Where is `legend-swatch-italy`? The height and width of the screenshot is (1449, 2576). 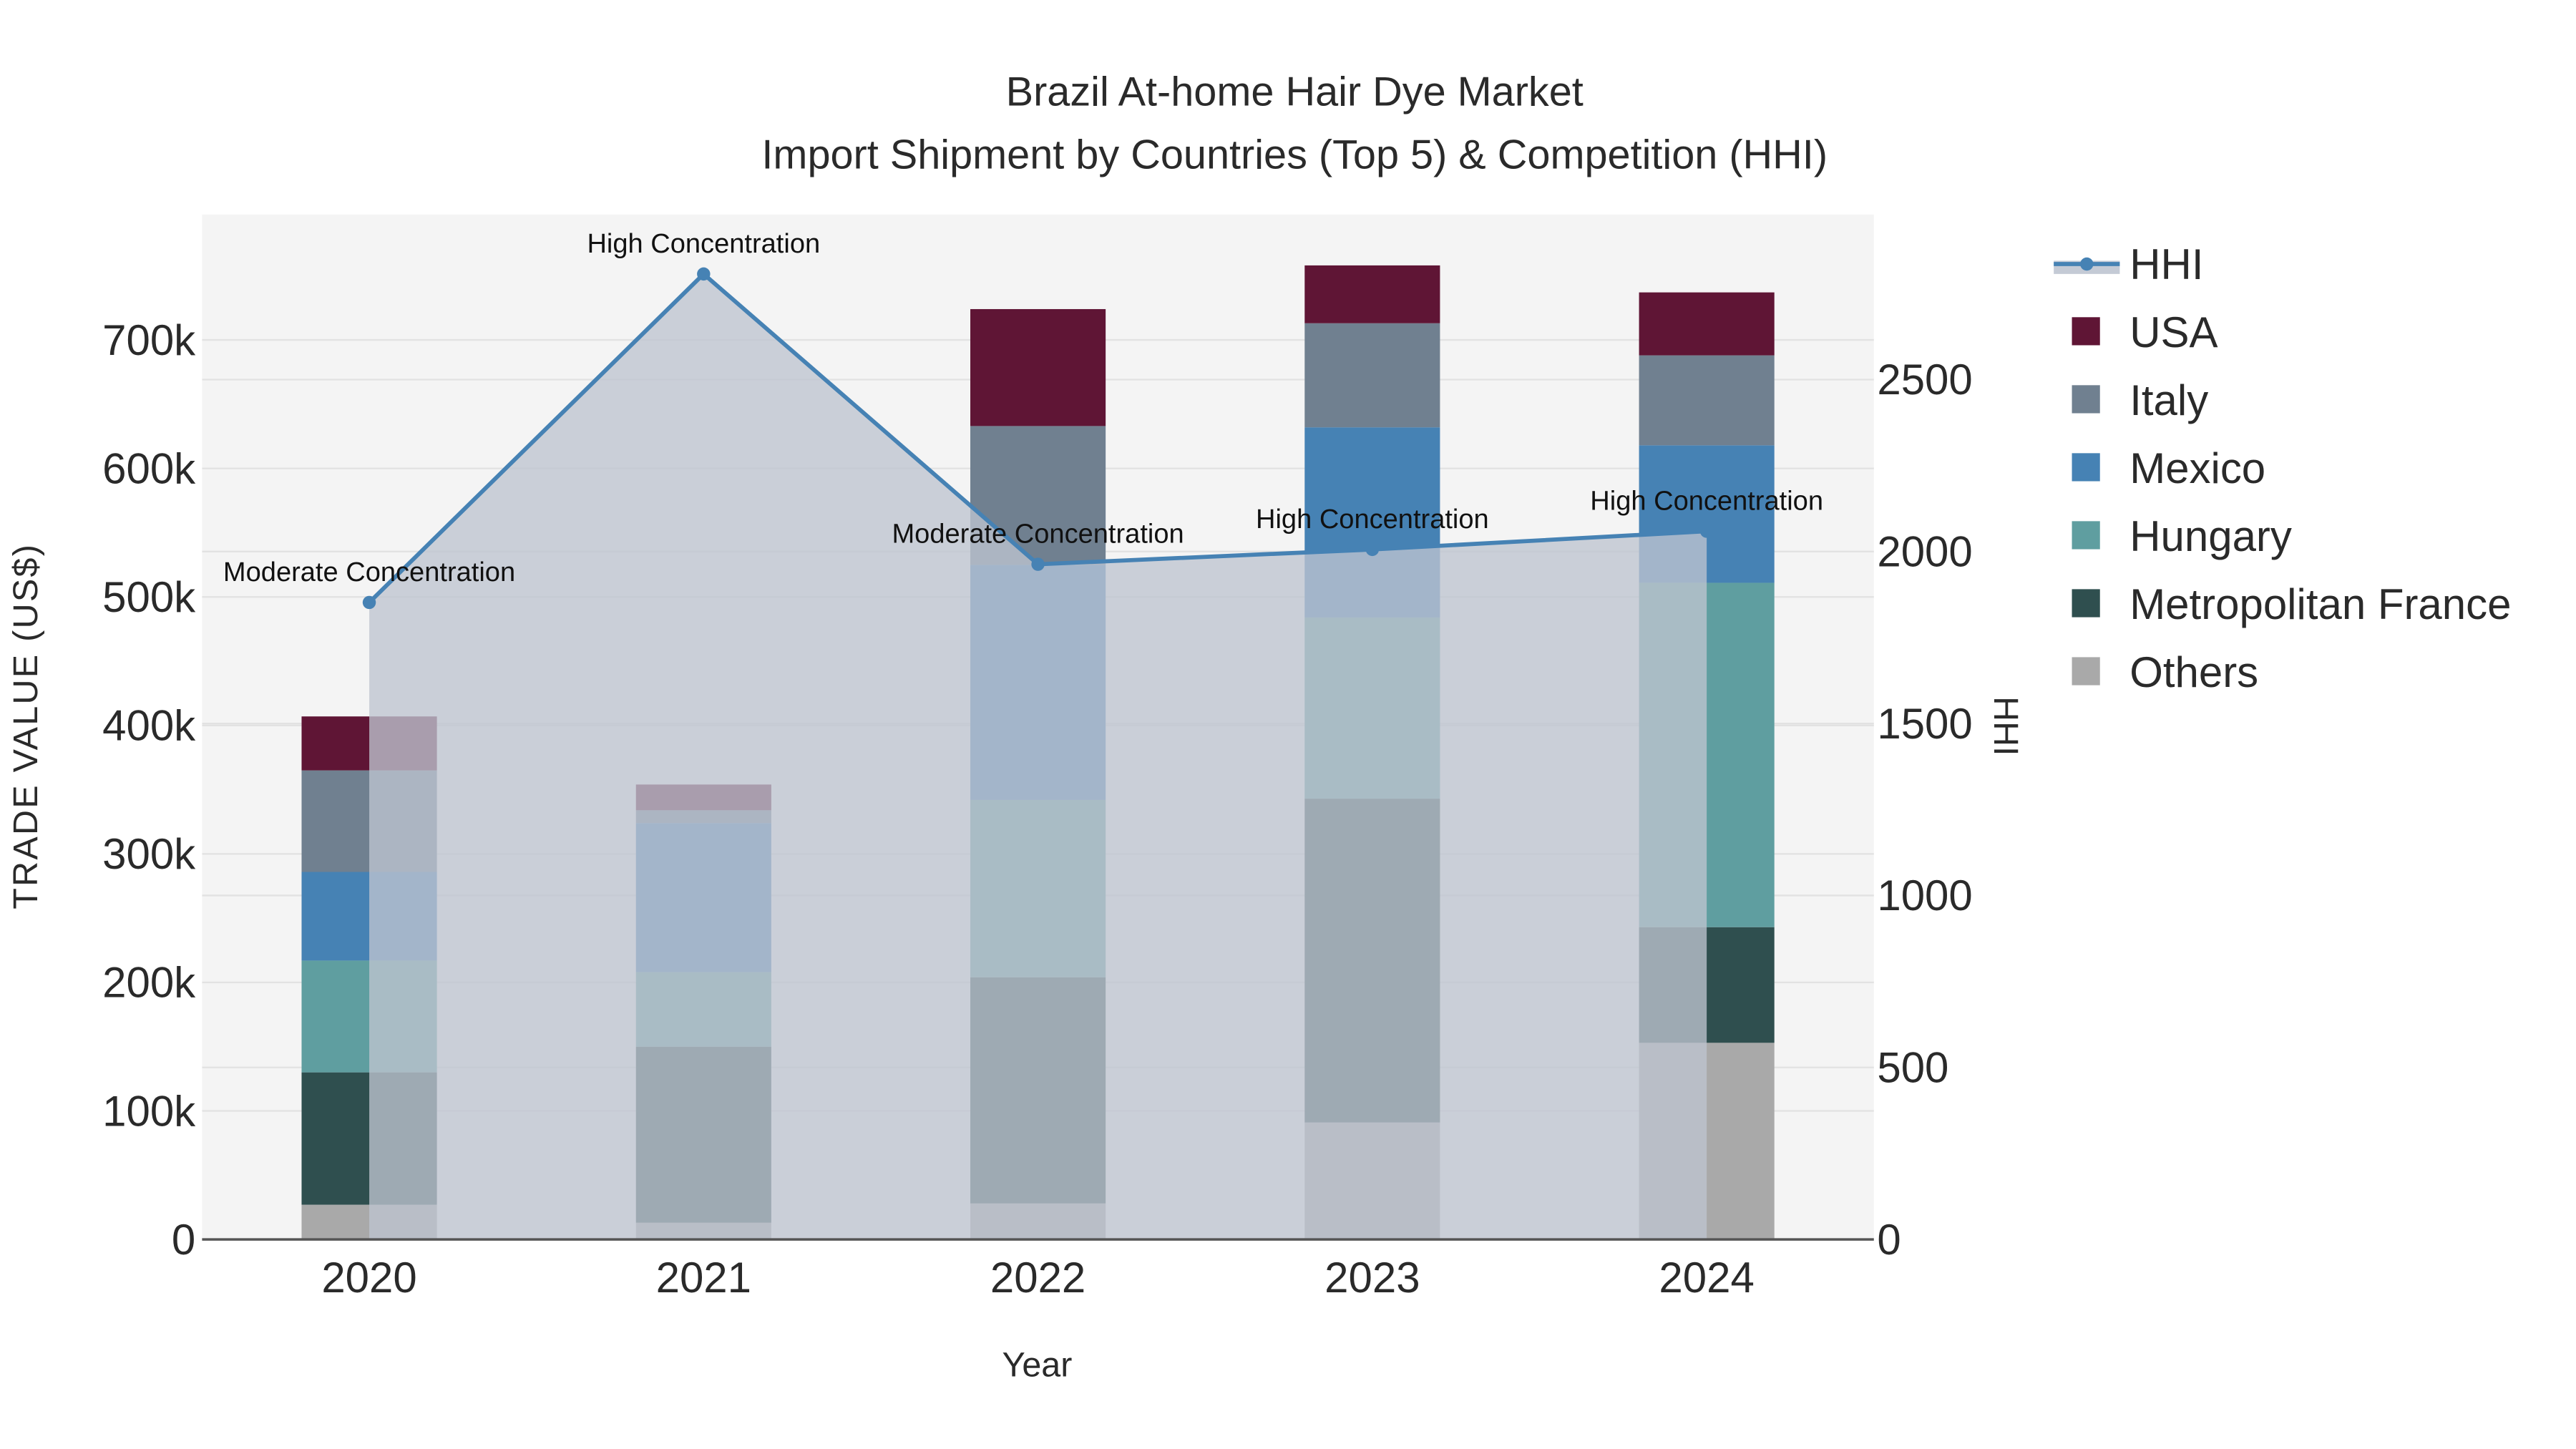
legend-swatch-italy is located at coordinates (2086, 399).